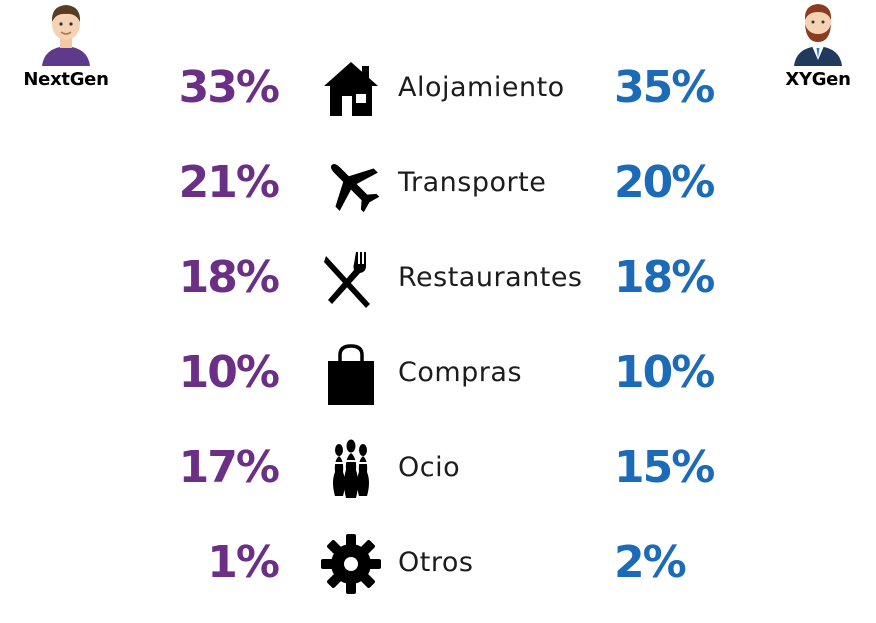 Image resolution: width=876 pixels, height=623 pixels. I want to click on xygen-value: 18%, so click(664, 277).